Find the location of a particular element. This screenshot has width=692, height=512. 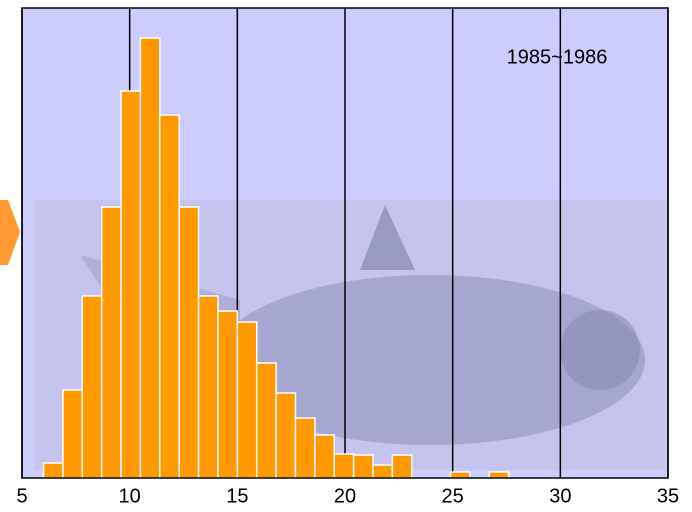

nav-arrow is located at coordinates (10, 232).